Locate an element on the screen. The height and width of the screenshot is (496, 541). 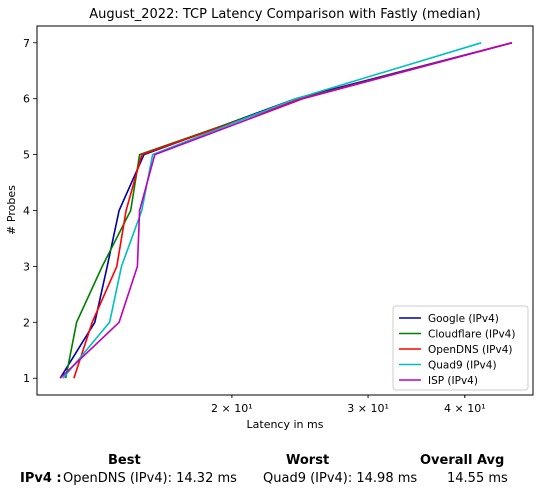
legend-box is located at coordinates (460, 348).